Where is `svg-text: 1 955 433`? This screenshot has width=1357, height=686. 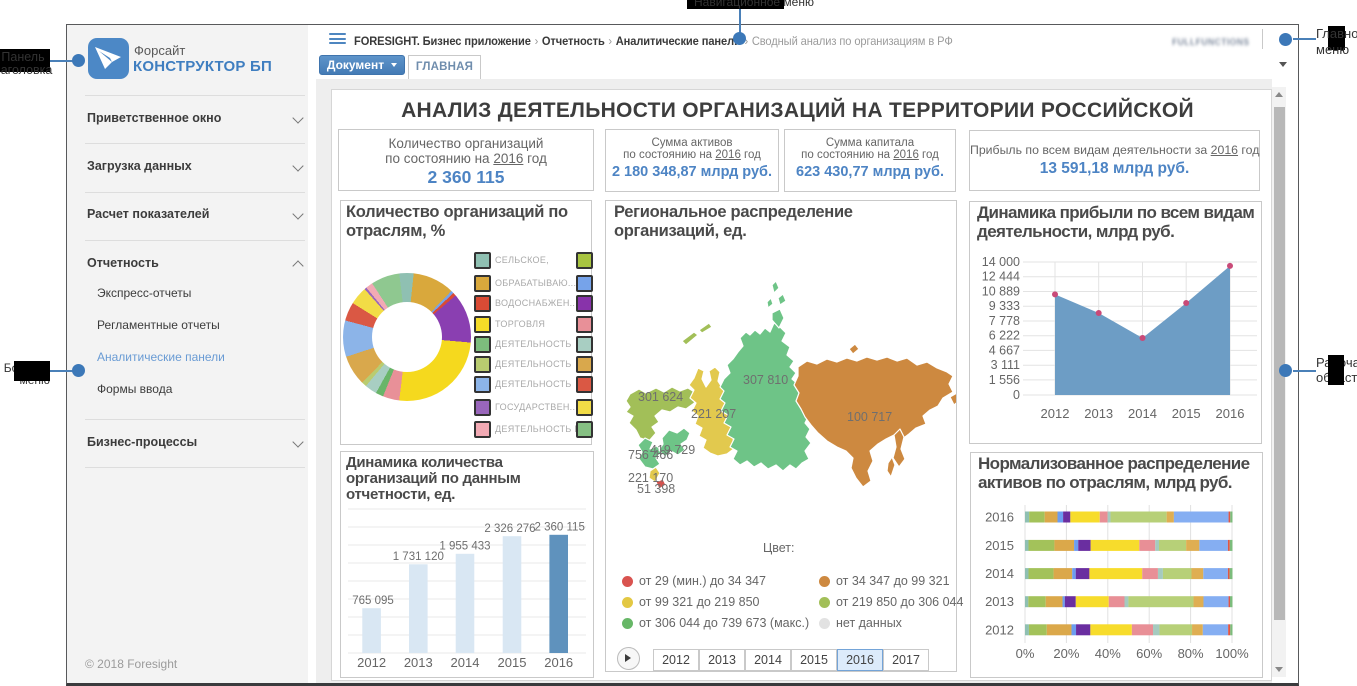
svg-text: 1 955 433 is located at coordinates (464, 547).